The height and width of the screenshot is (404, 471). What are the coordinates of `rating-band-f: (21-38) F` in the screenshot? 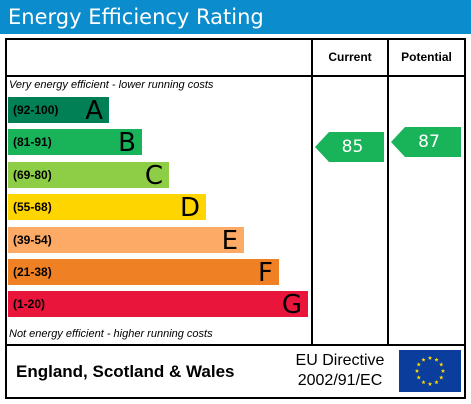 It's located at (143, 273).